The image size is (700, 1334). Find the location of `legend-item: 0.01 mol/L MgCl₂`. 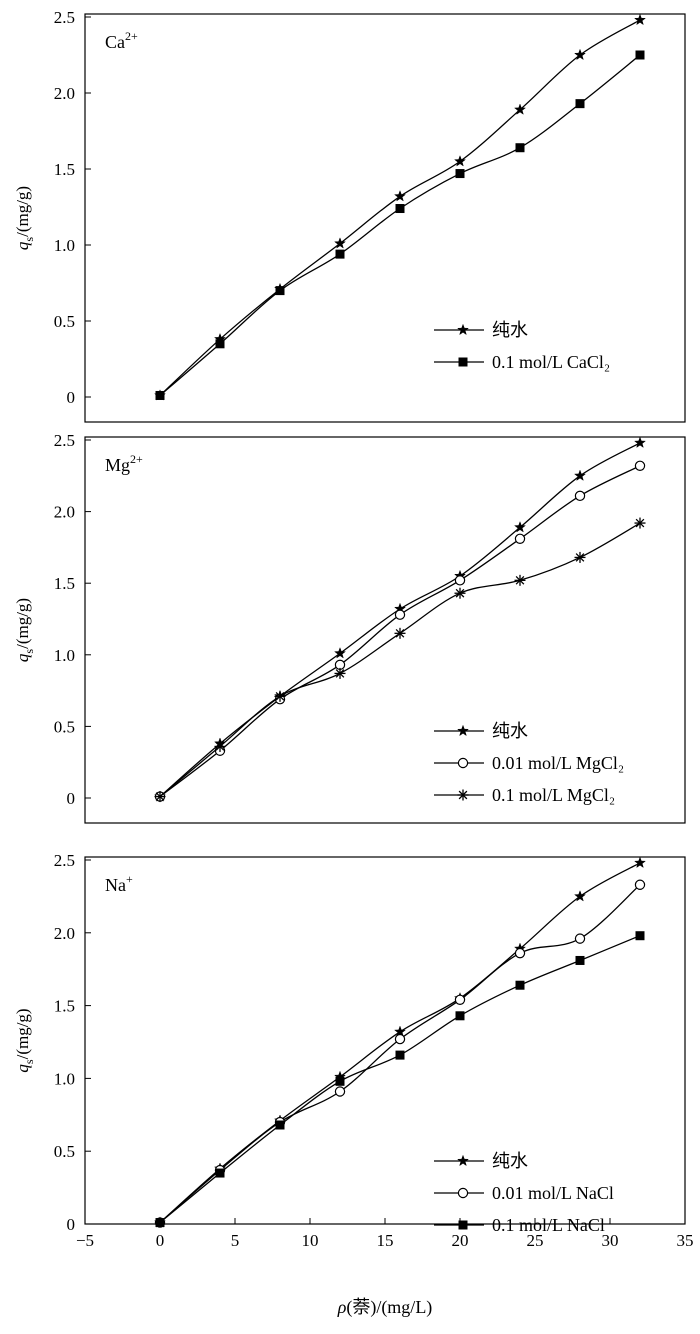

legend-item: 0.01 mol/L MgCl₂ is located at coordinates (529, 763).